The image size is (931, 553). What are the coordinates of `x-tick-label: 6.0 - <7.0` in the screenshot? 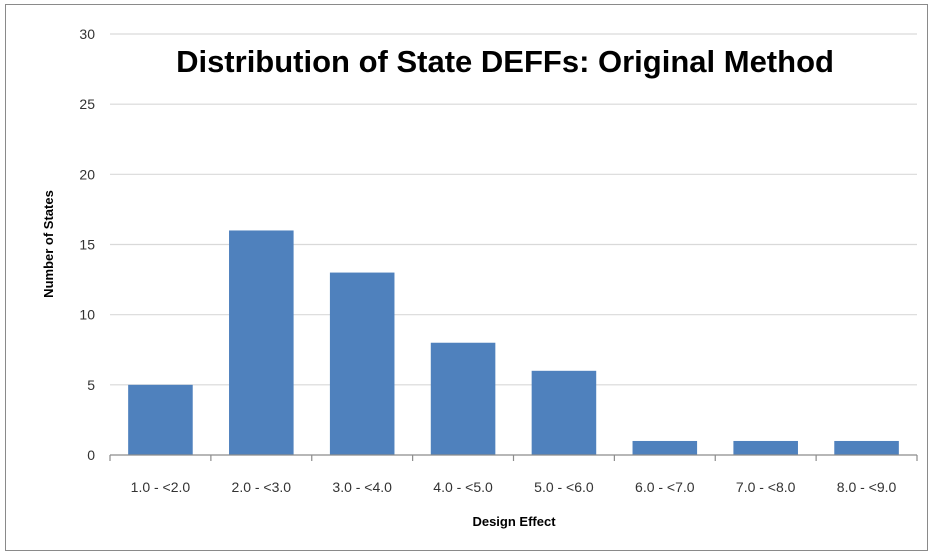 It's located at (665, 487).